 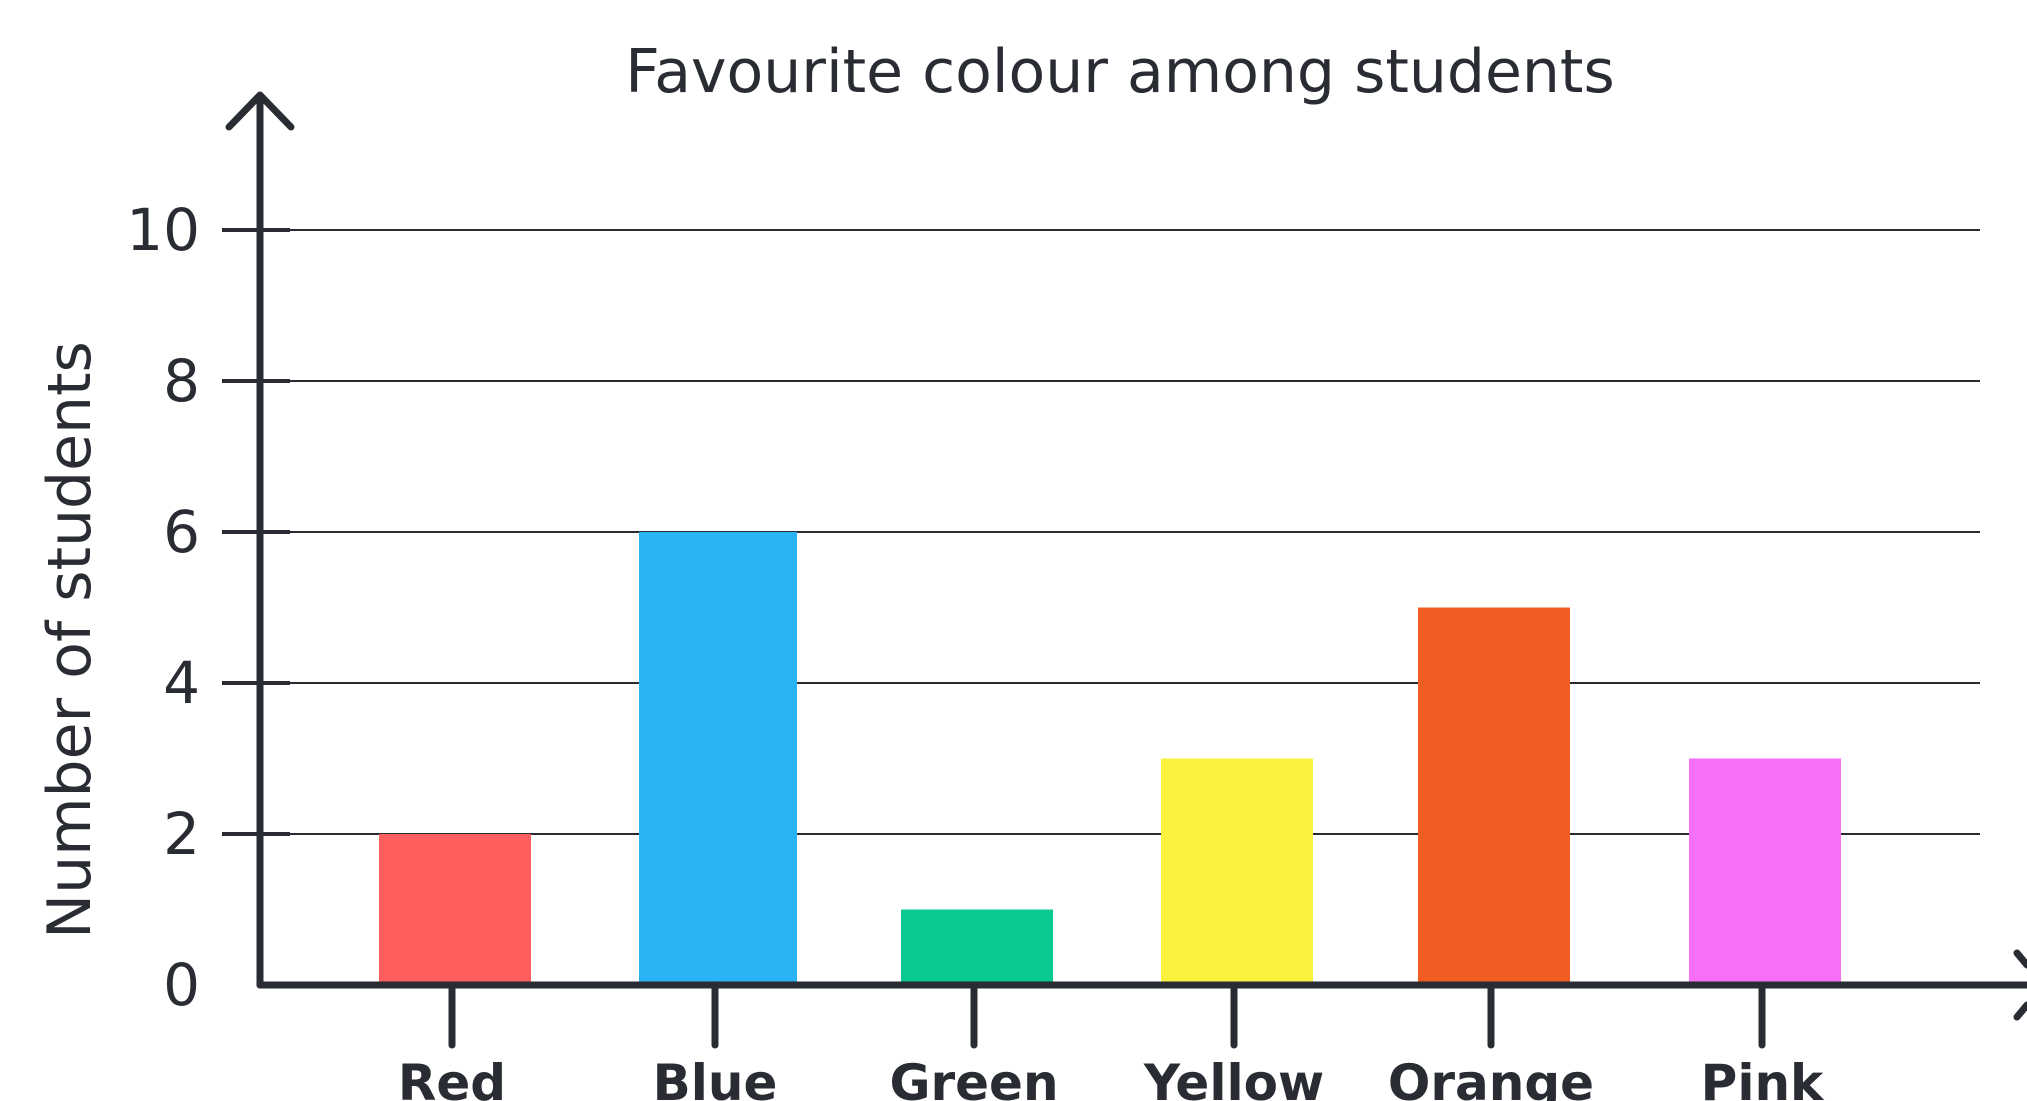 I want to click on x-tick-label-green: Green, so click(x=973, y=1077).